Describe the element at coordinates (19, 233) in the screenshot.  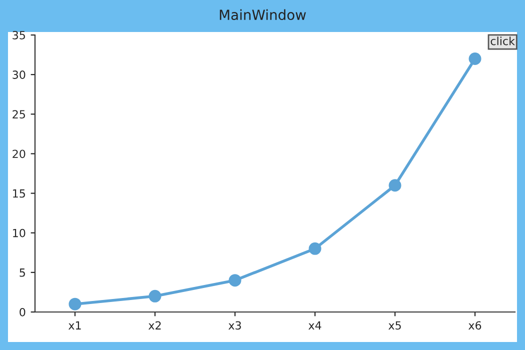
I see `y-tick-label: 10` at that location.